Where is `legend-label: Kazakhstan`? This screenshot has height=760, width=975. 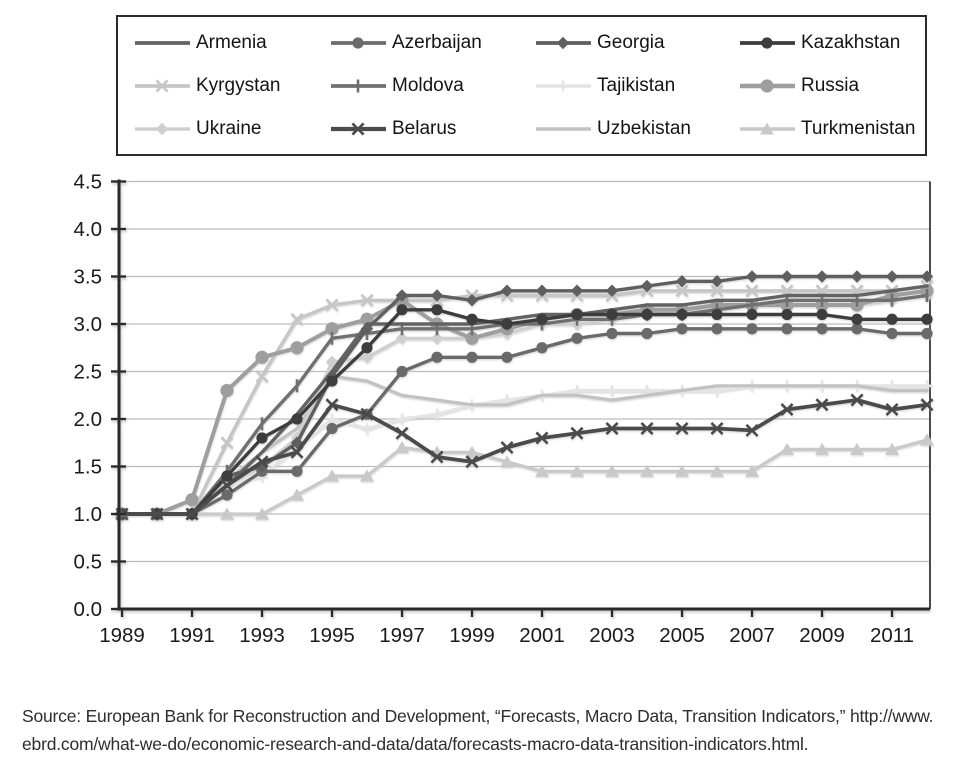 legend-label: Kazakhstan is located at coordinates (851, 42).